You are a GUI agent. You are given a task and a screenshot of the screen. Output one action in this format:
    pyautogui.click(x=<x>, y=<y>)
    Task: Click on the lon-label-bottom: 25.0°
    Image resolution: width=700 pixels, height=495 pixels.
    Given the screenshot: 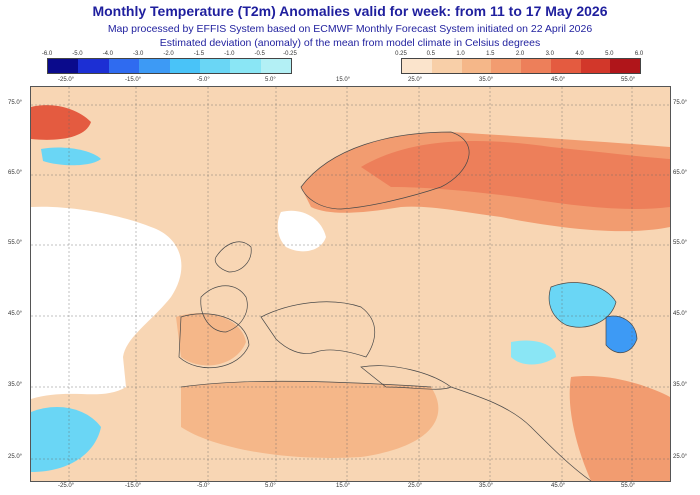 What is the action you would take?
    pyautogui.click(x=415, y=486)
    